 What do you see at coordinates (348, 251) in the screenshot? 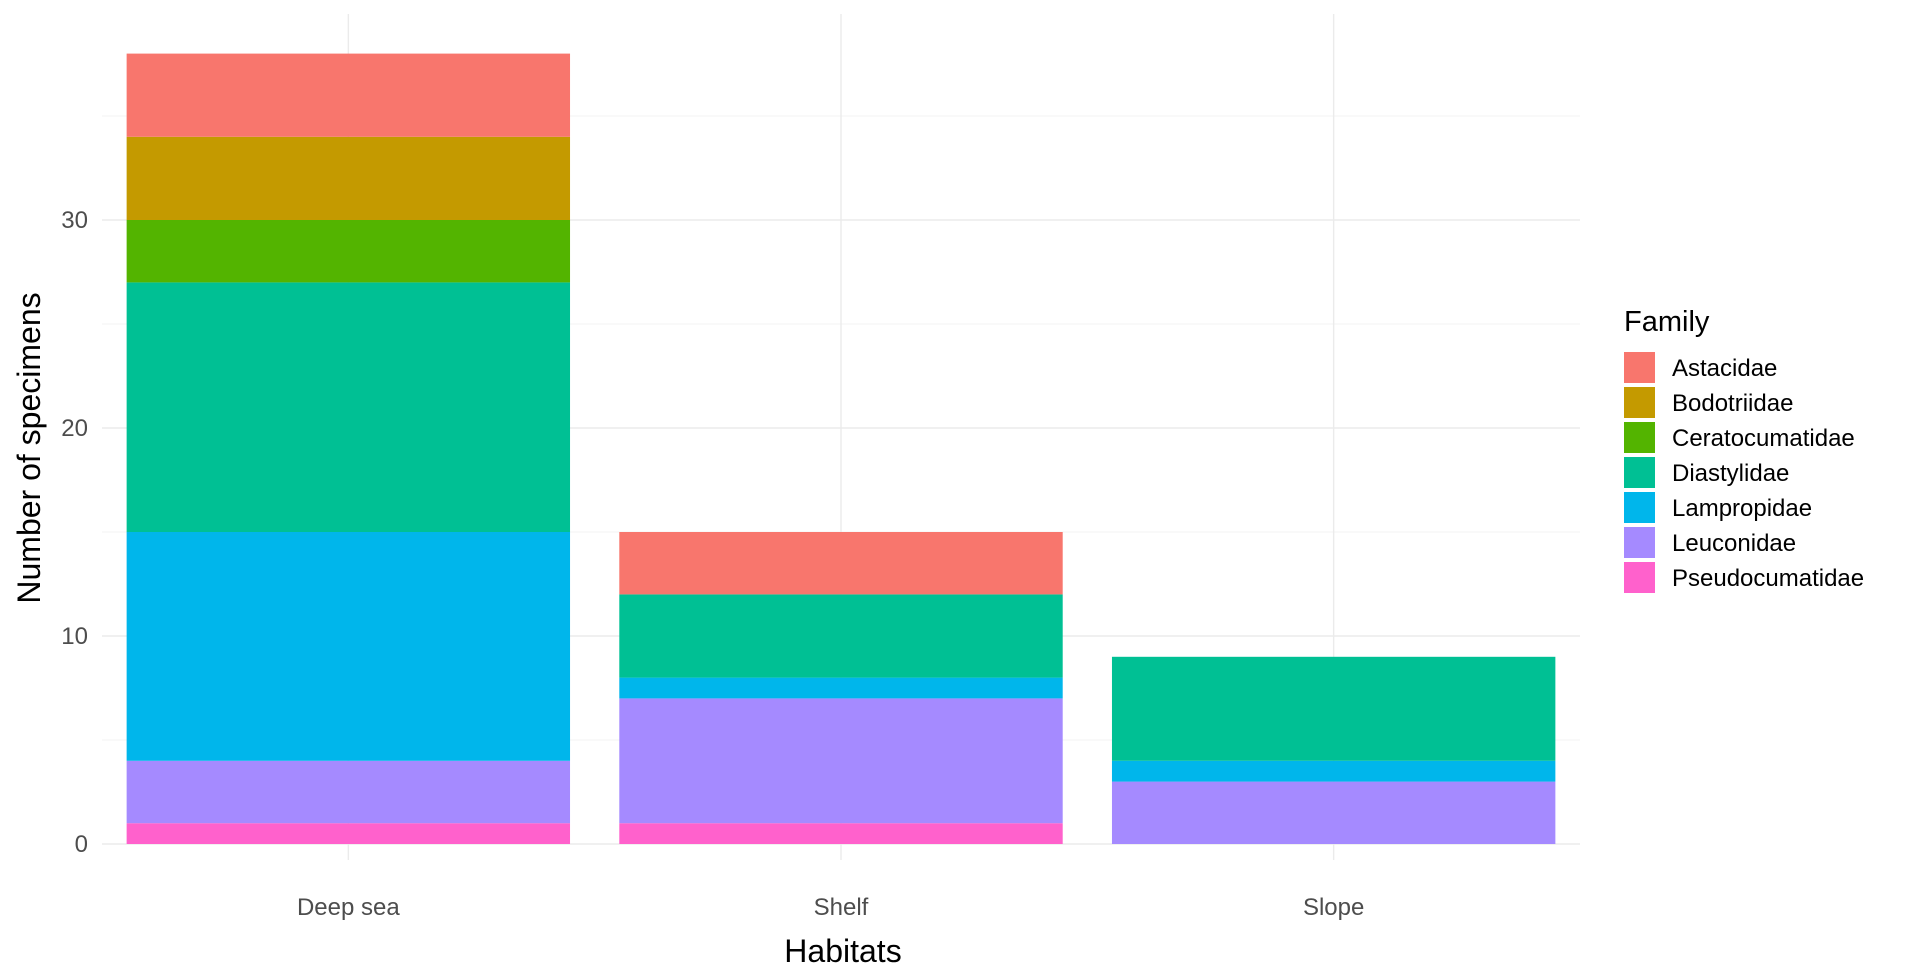
I see `bar-segment-ceratocumatidae` at bounding box center [348, 251].